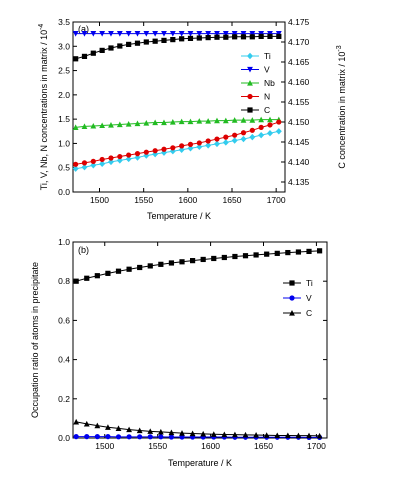 The height and width of the screenshot is (482, 404). I want to click on panel-b-series-line-c, so click(198, 429).